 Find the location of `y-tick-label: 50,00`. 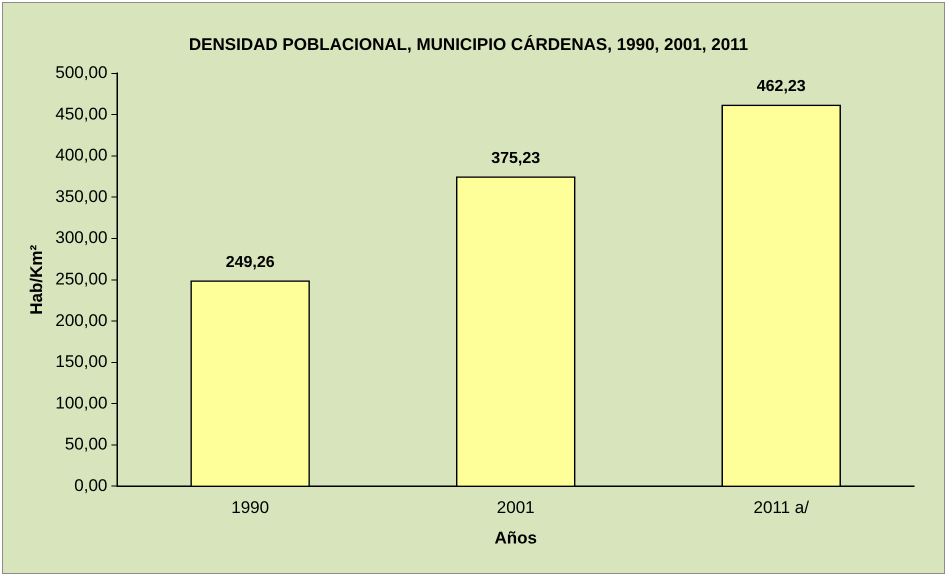

y-tick-label: 50,00 is located at coordinates (86, 444).